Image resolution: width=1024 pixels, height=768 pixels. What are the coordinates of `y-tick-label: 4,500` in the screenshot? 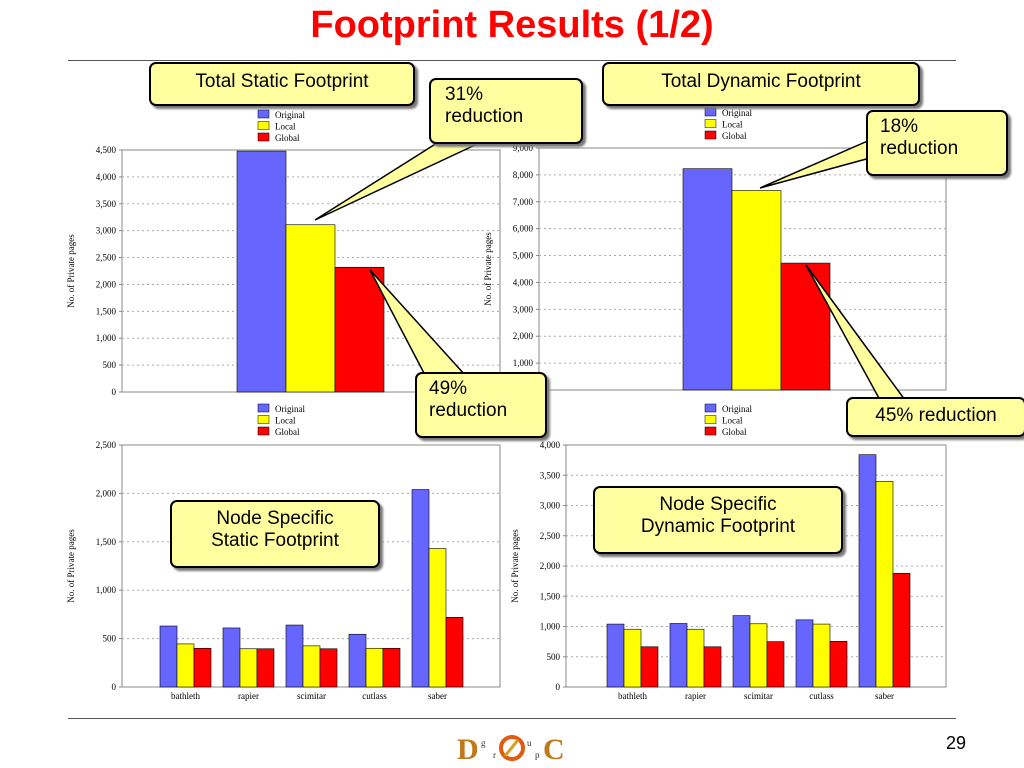 It's located at (106, 150).